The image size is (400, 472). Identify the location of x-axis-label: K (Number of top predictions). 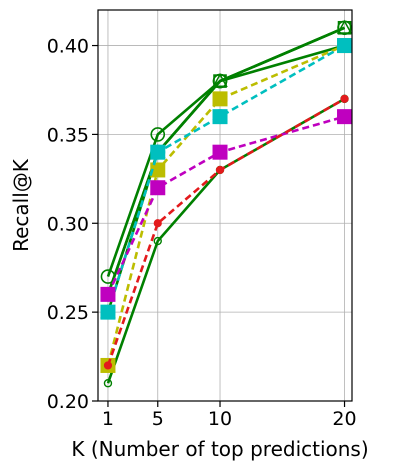
(219, 449).